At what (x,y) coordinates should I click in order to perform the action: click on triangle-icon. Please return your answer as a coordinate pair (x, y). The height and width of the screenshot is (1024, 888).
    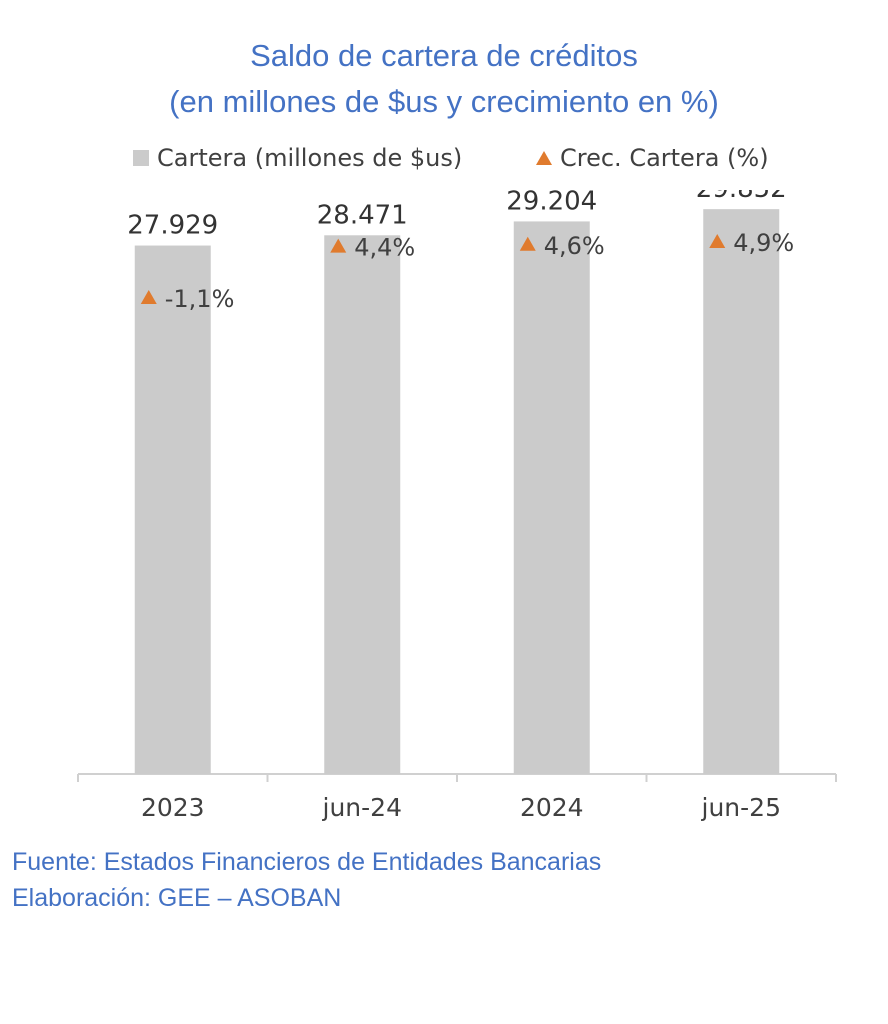
    Looking at the image, I should click on (544, 158).